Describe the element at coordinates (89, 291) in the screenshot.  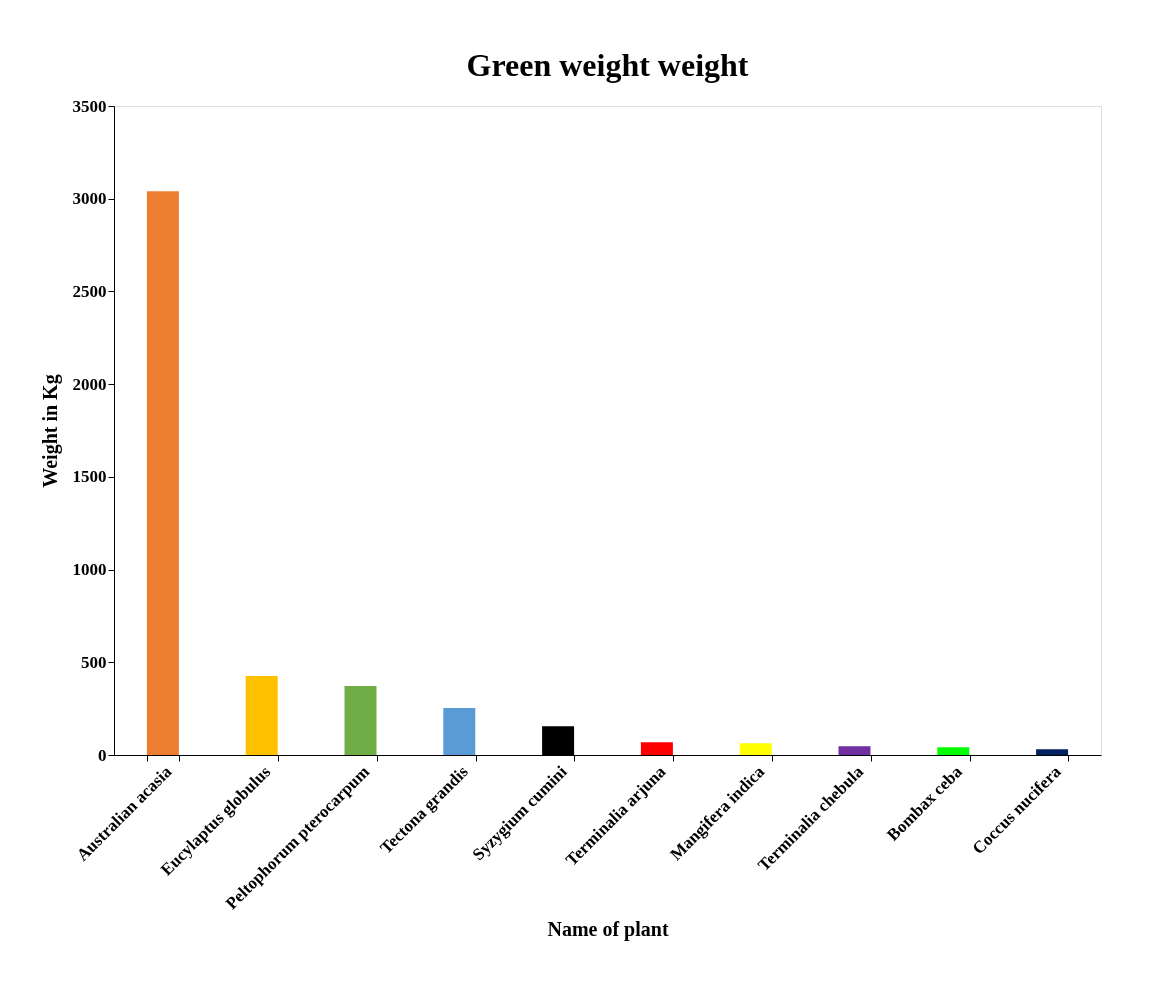
I see `y-tick-label: 2500` at that location.